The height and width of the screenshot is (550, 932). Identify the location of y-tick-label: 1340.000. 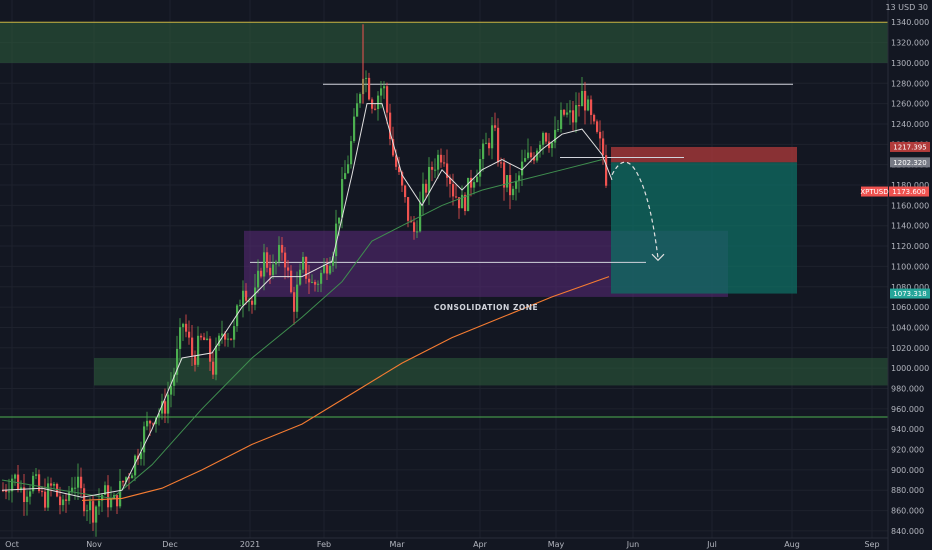
(910, 22).